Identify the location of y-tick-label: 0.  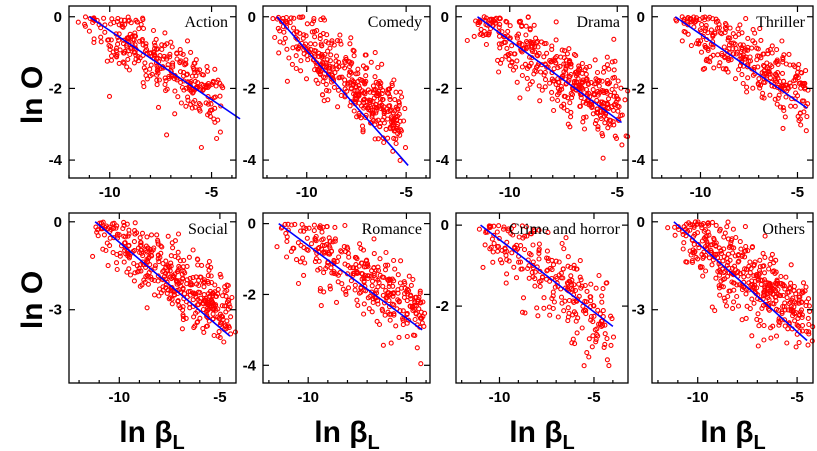
(252, 224).